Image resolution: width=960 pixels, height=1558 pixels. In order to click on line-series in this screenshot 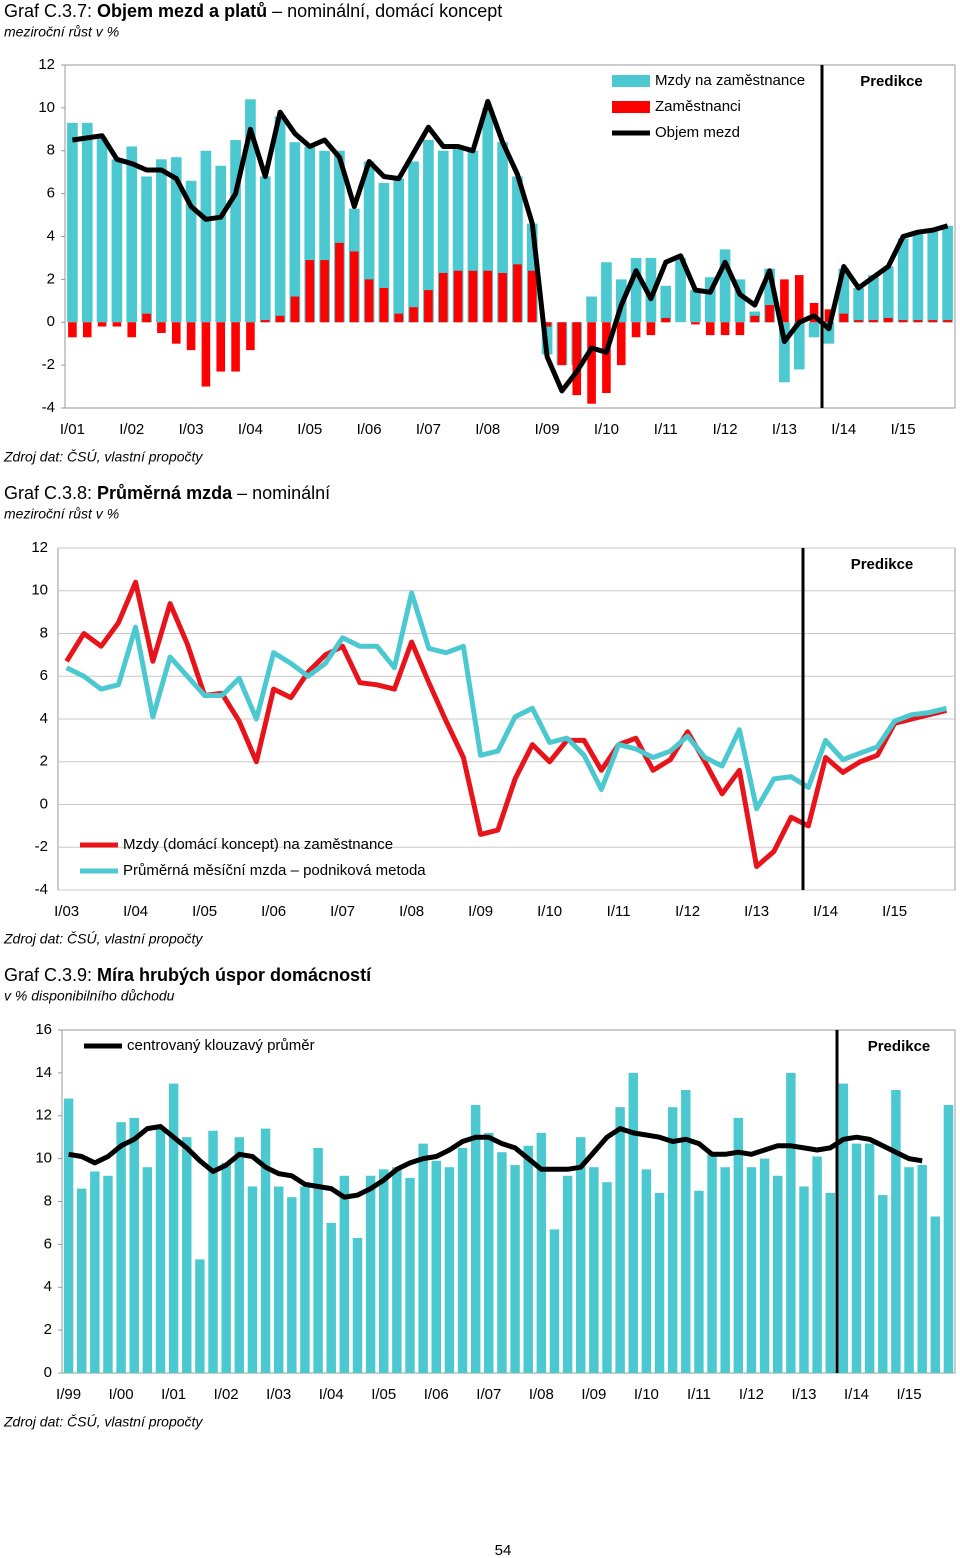, I will do `click(495, 1162)`.